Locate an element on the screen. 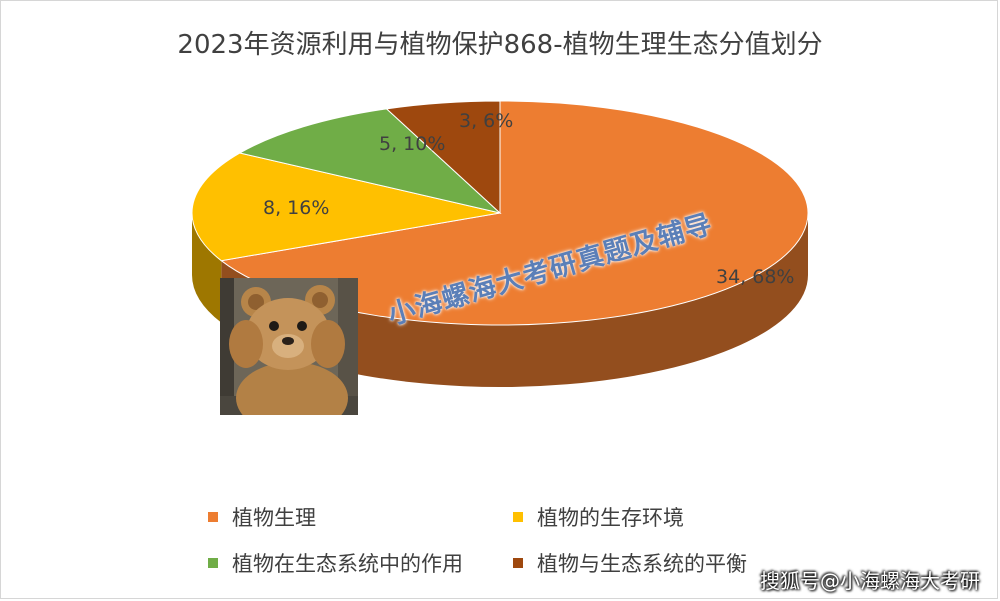 The height and width of the screenshot is (601, 1000). legend-item: 植物与生态系统的平衡 is located at coordinates (630, 563).